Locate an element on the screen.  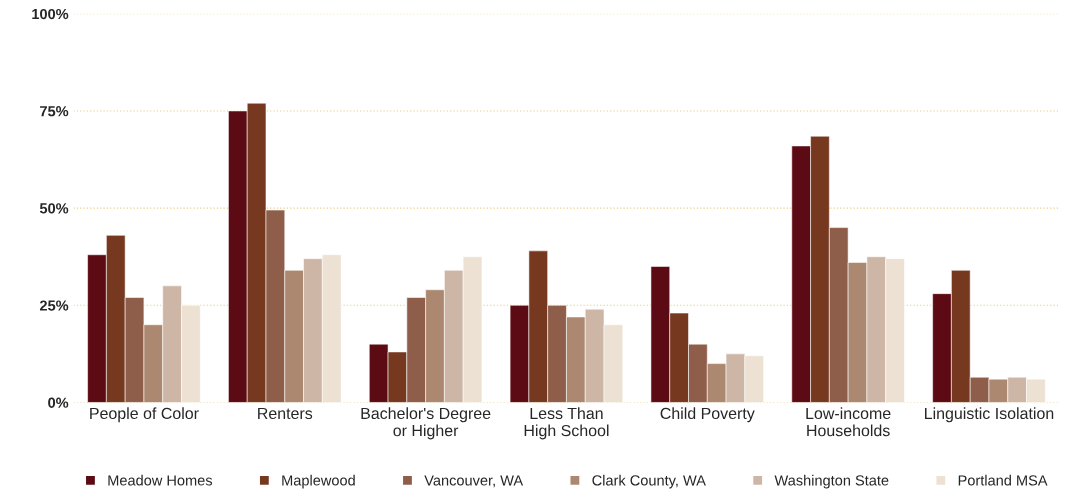
legend-label: Vancouver, WA is located at coordinates (474, 481).